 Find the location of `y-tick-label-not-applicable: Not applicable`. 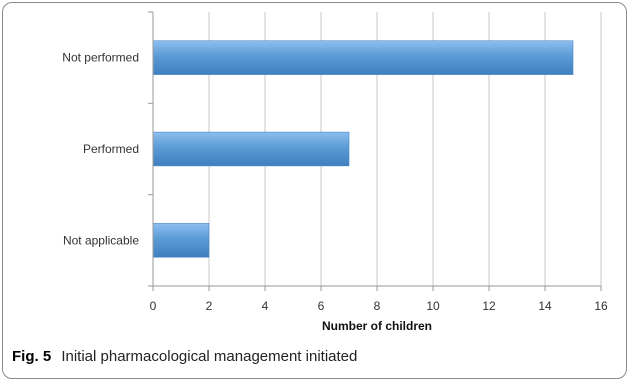

y-tick-label-not-applicable: Not applicable is located at coordinates (101, 240).